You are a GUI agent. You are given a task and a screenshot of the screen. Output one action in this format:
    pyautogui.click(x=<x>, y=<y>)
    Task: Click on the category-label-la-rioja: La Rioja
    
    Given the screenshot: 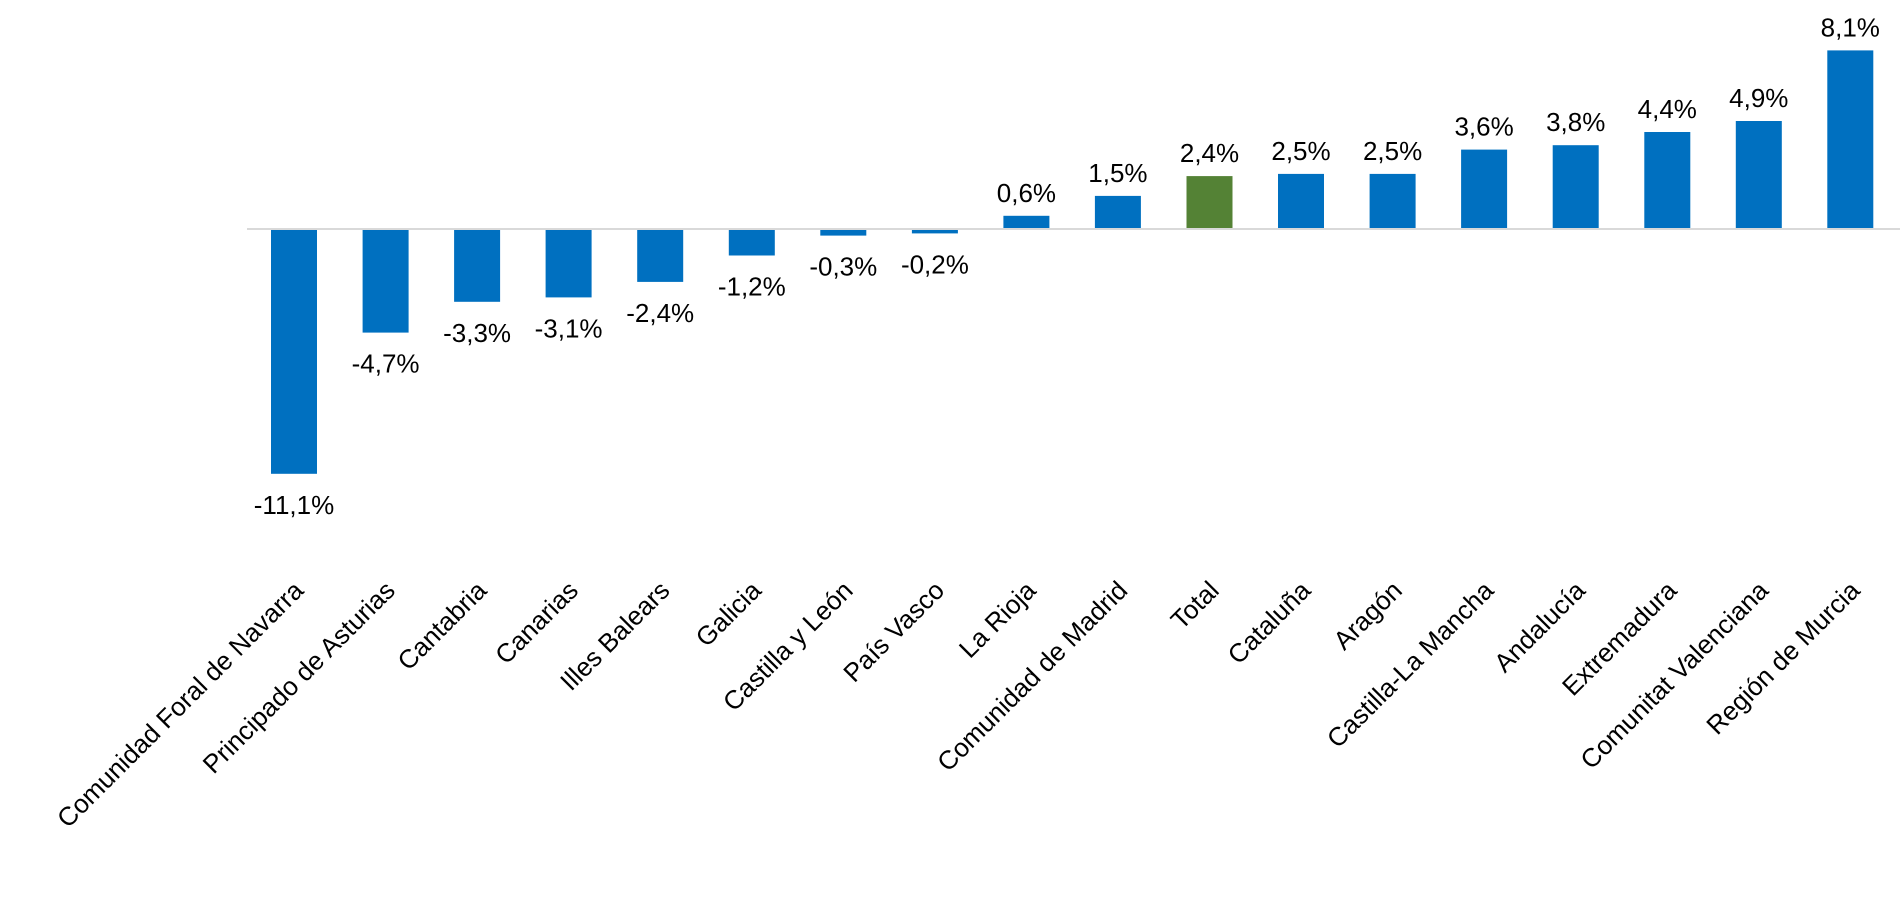 What is the action you would take?
    pyautogui.click(x=997, y=619)
    